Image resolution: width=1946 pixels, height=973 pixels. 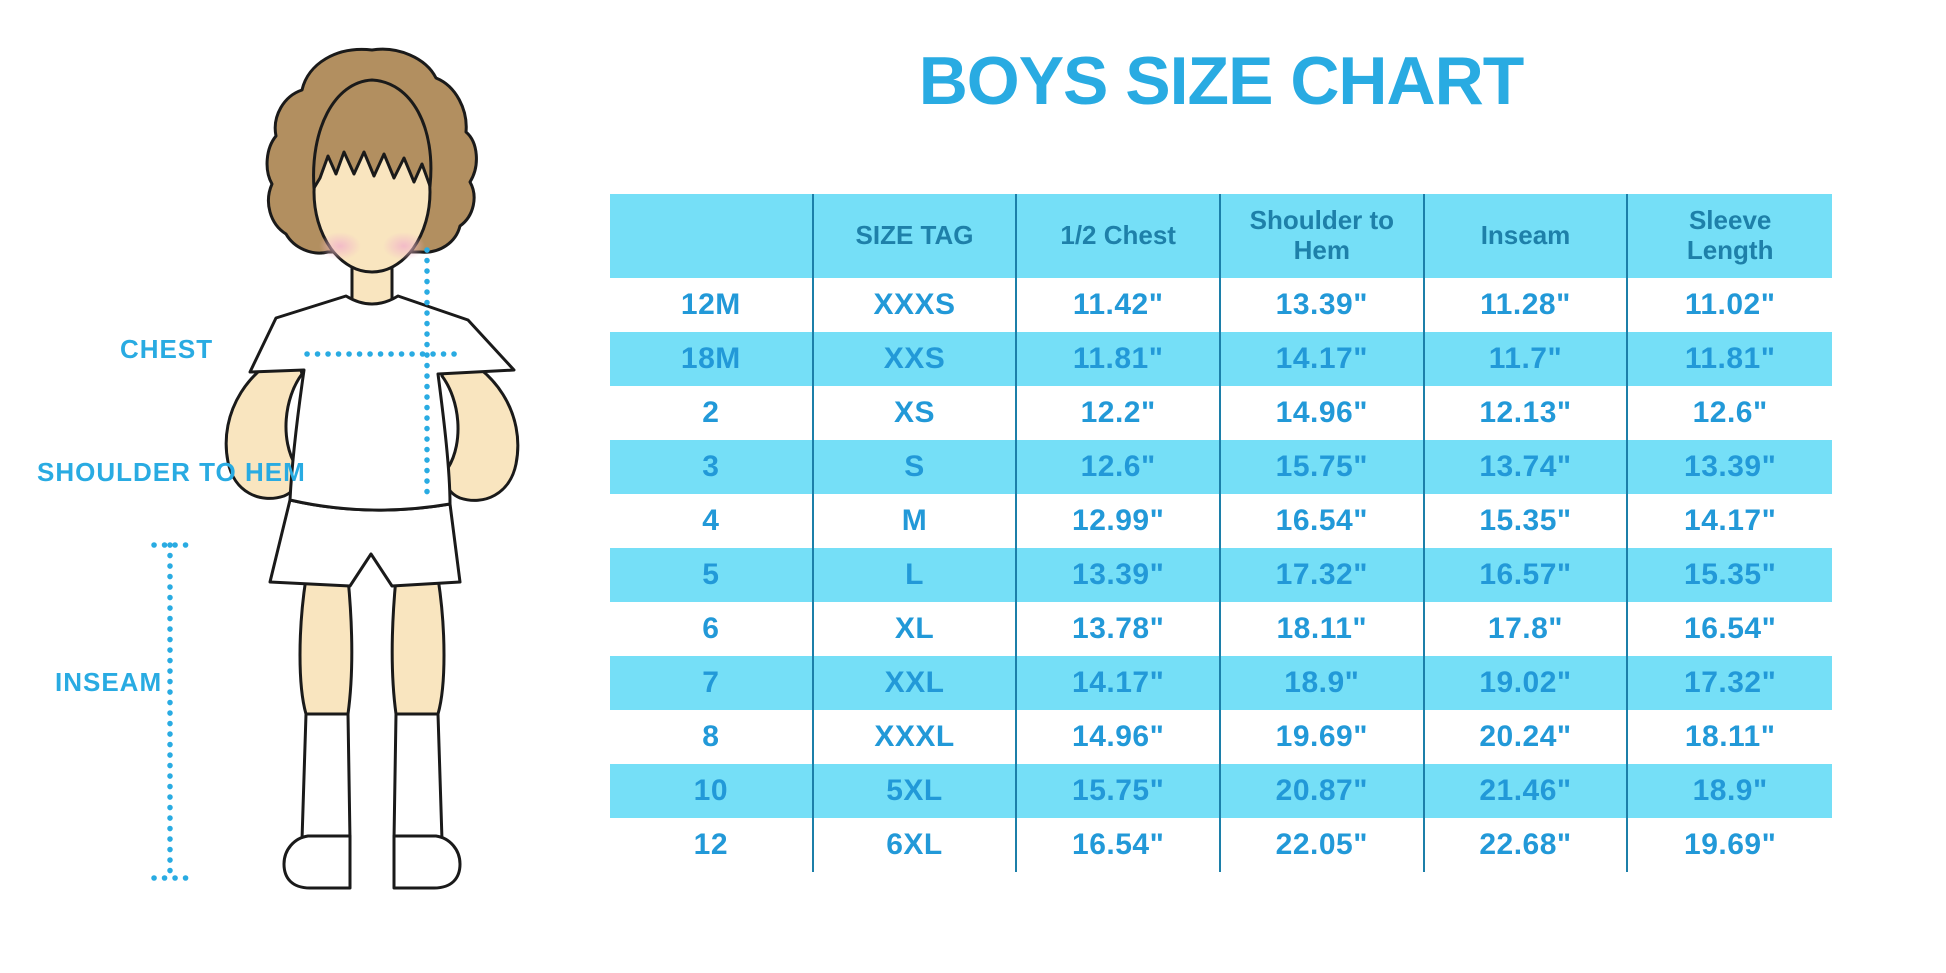 I want to click on table-cell: XL, so click(x=916, y=629).